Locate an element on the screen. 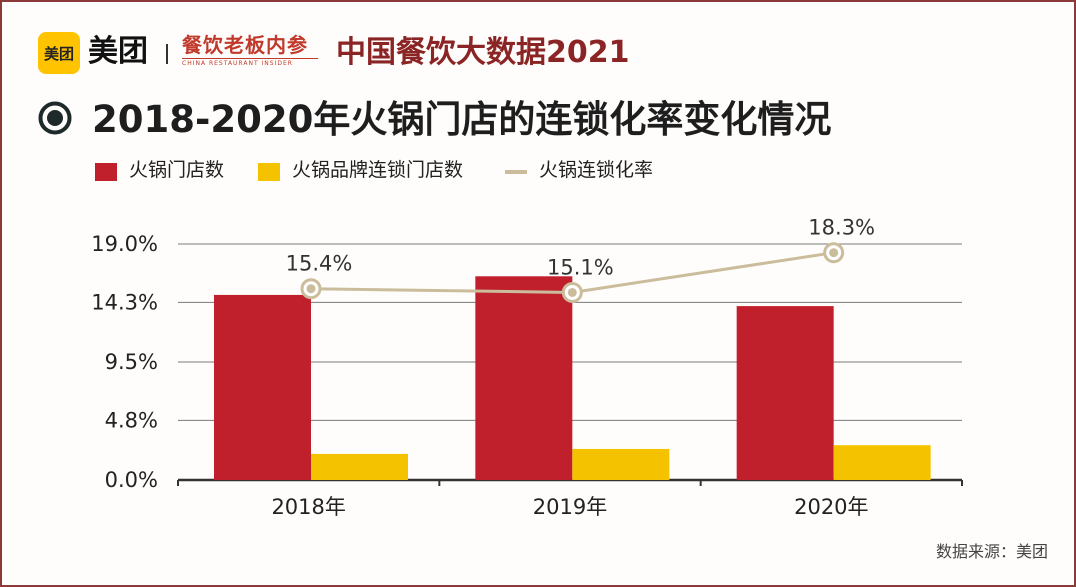 Image resolution: width=1076 pixels, height=587 pixels. legend-swatch-stores is located at coordinates (106, 172).